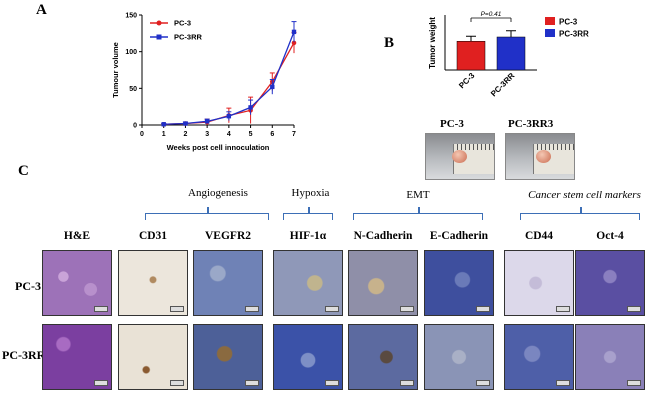 The width and height of the screenshot is (650, 402). Describe the element at coordinates (218, 147) in the screenshot. I see `x-axis-label: Weeks post cell innoculation` at that location.